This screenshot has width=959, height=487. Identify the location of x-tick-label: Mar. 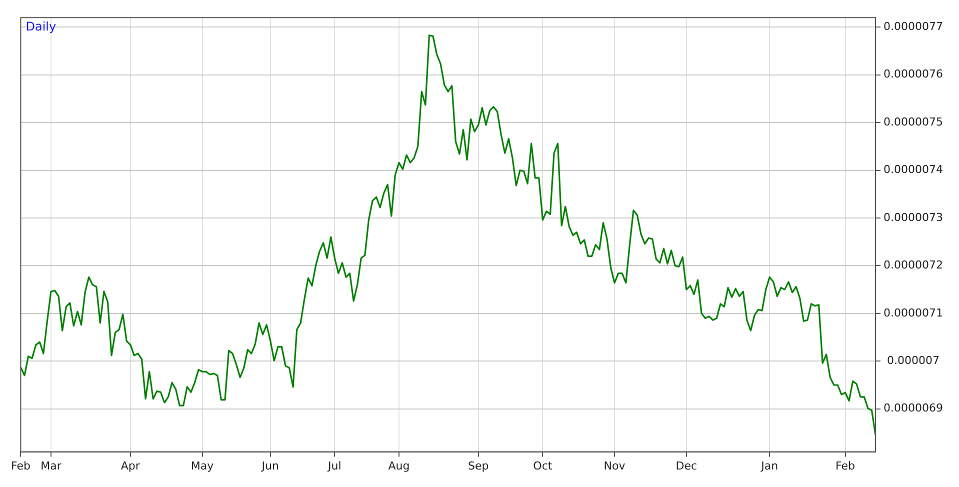
(51, 465).